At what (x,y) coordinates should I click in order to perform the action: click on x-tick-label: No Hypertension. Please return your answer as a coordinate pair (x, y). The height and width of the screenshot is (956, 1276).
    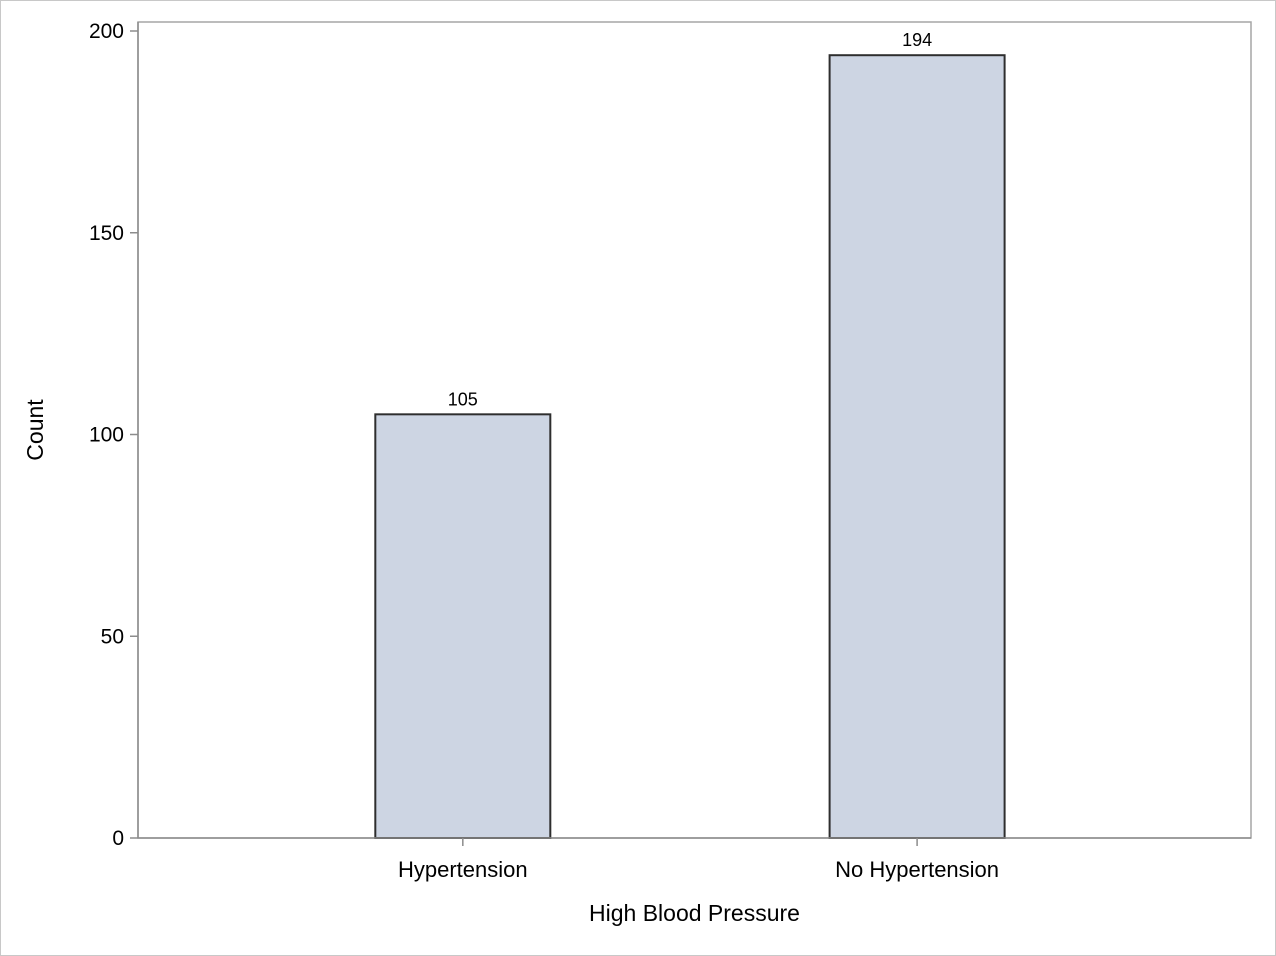
    Looking at the image, I should click on (917, 869).